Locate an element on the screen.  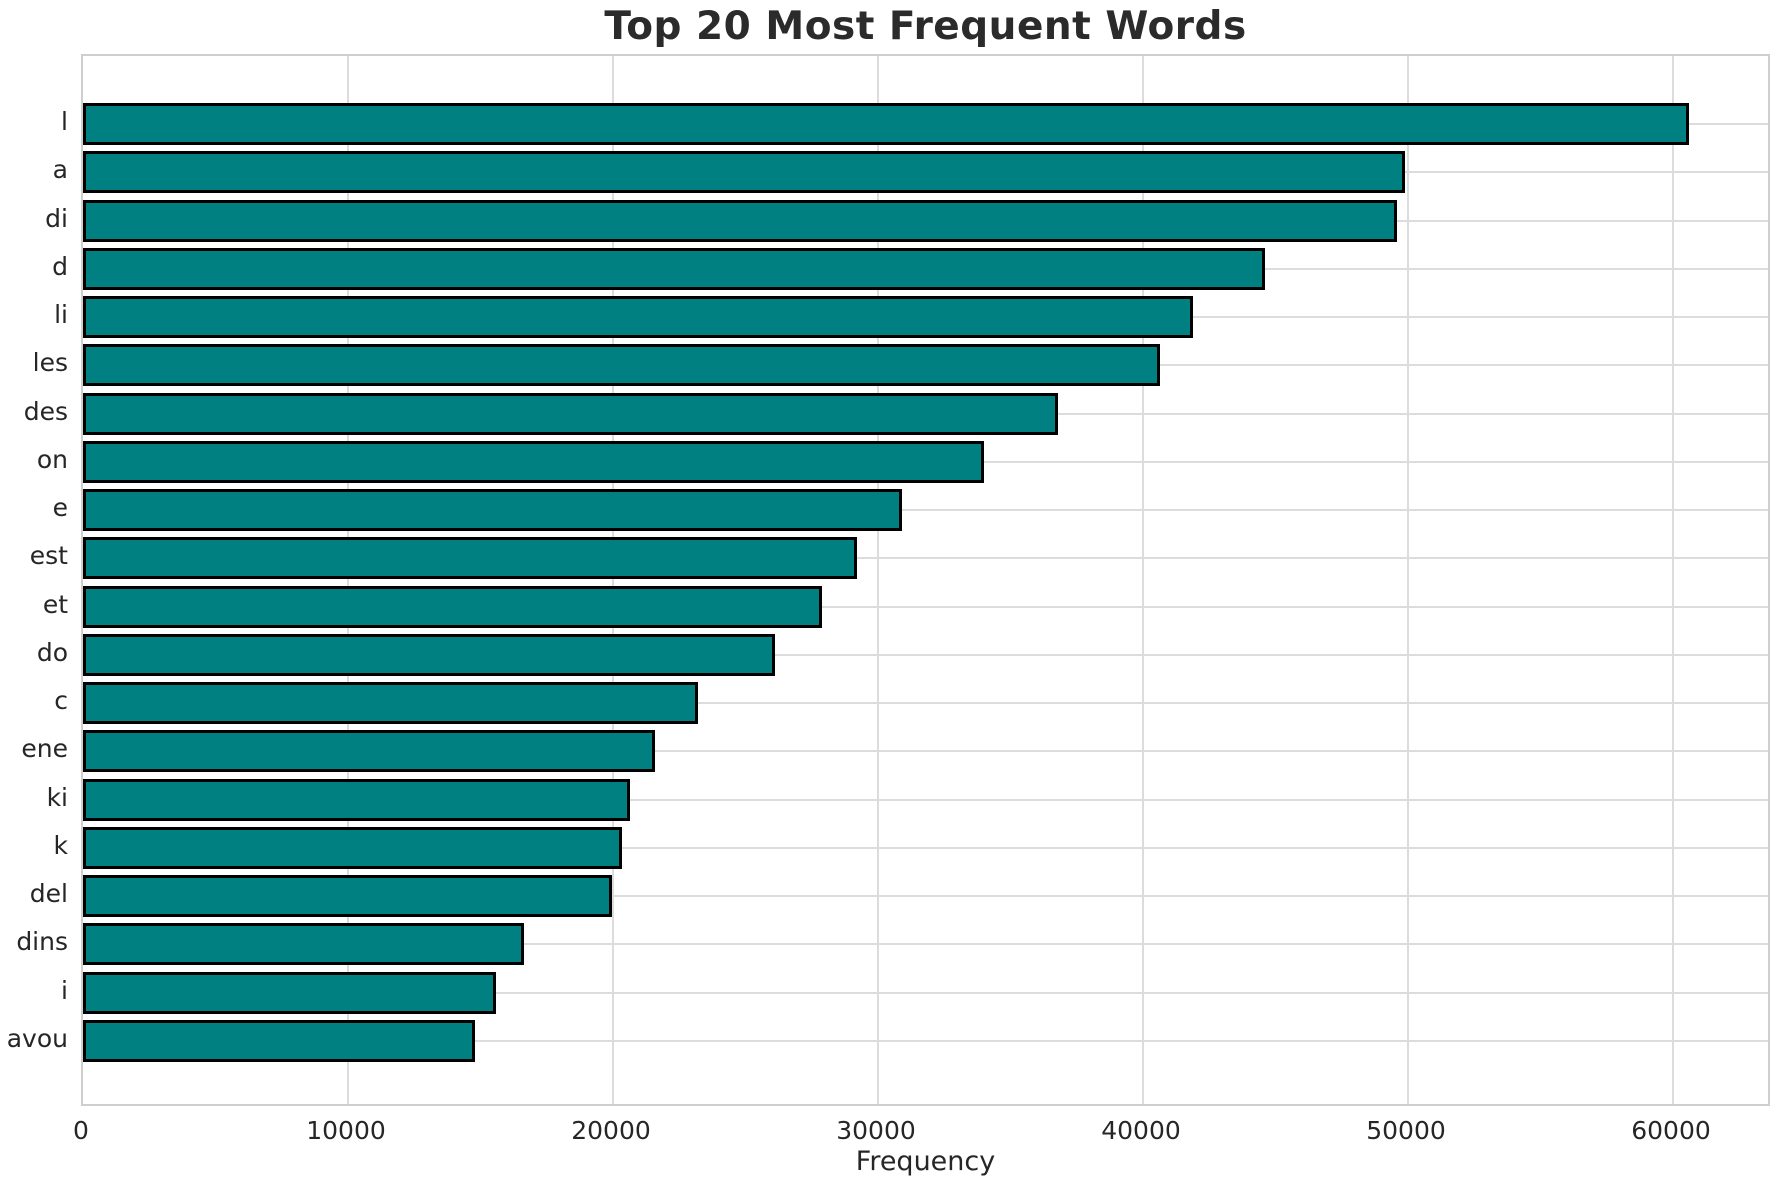
chart-title: Top 20 Most Frequent Words is located at coordinates (925, 26).